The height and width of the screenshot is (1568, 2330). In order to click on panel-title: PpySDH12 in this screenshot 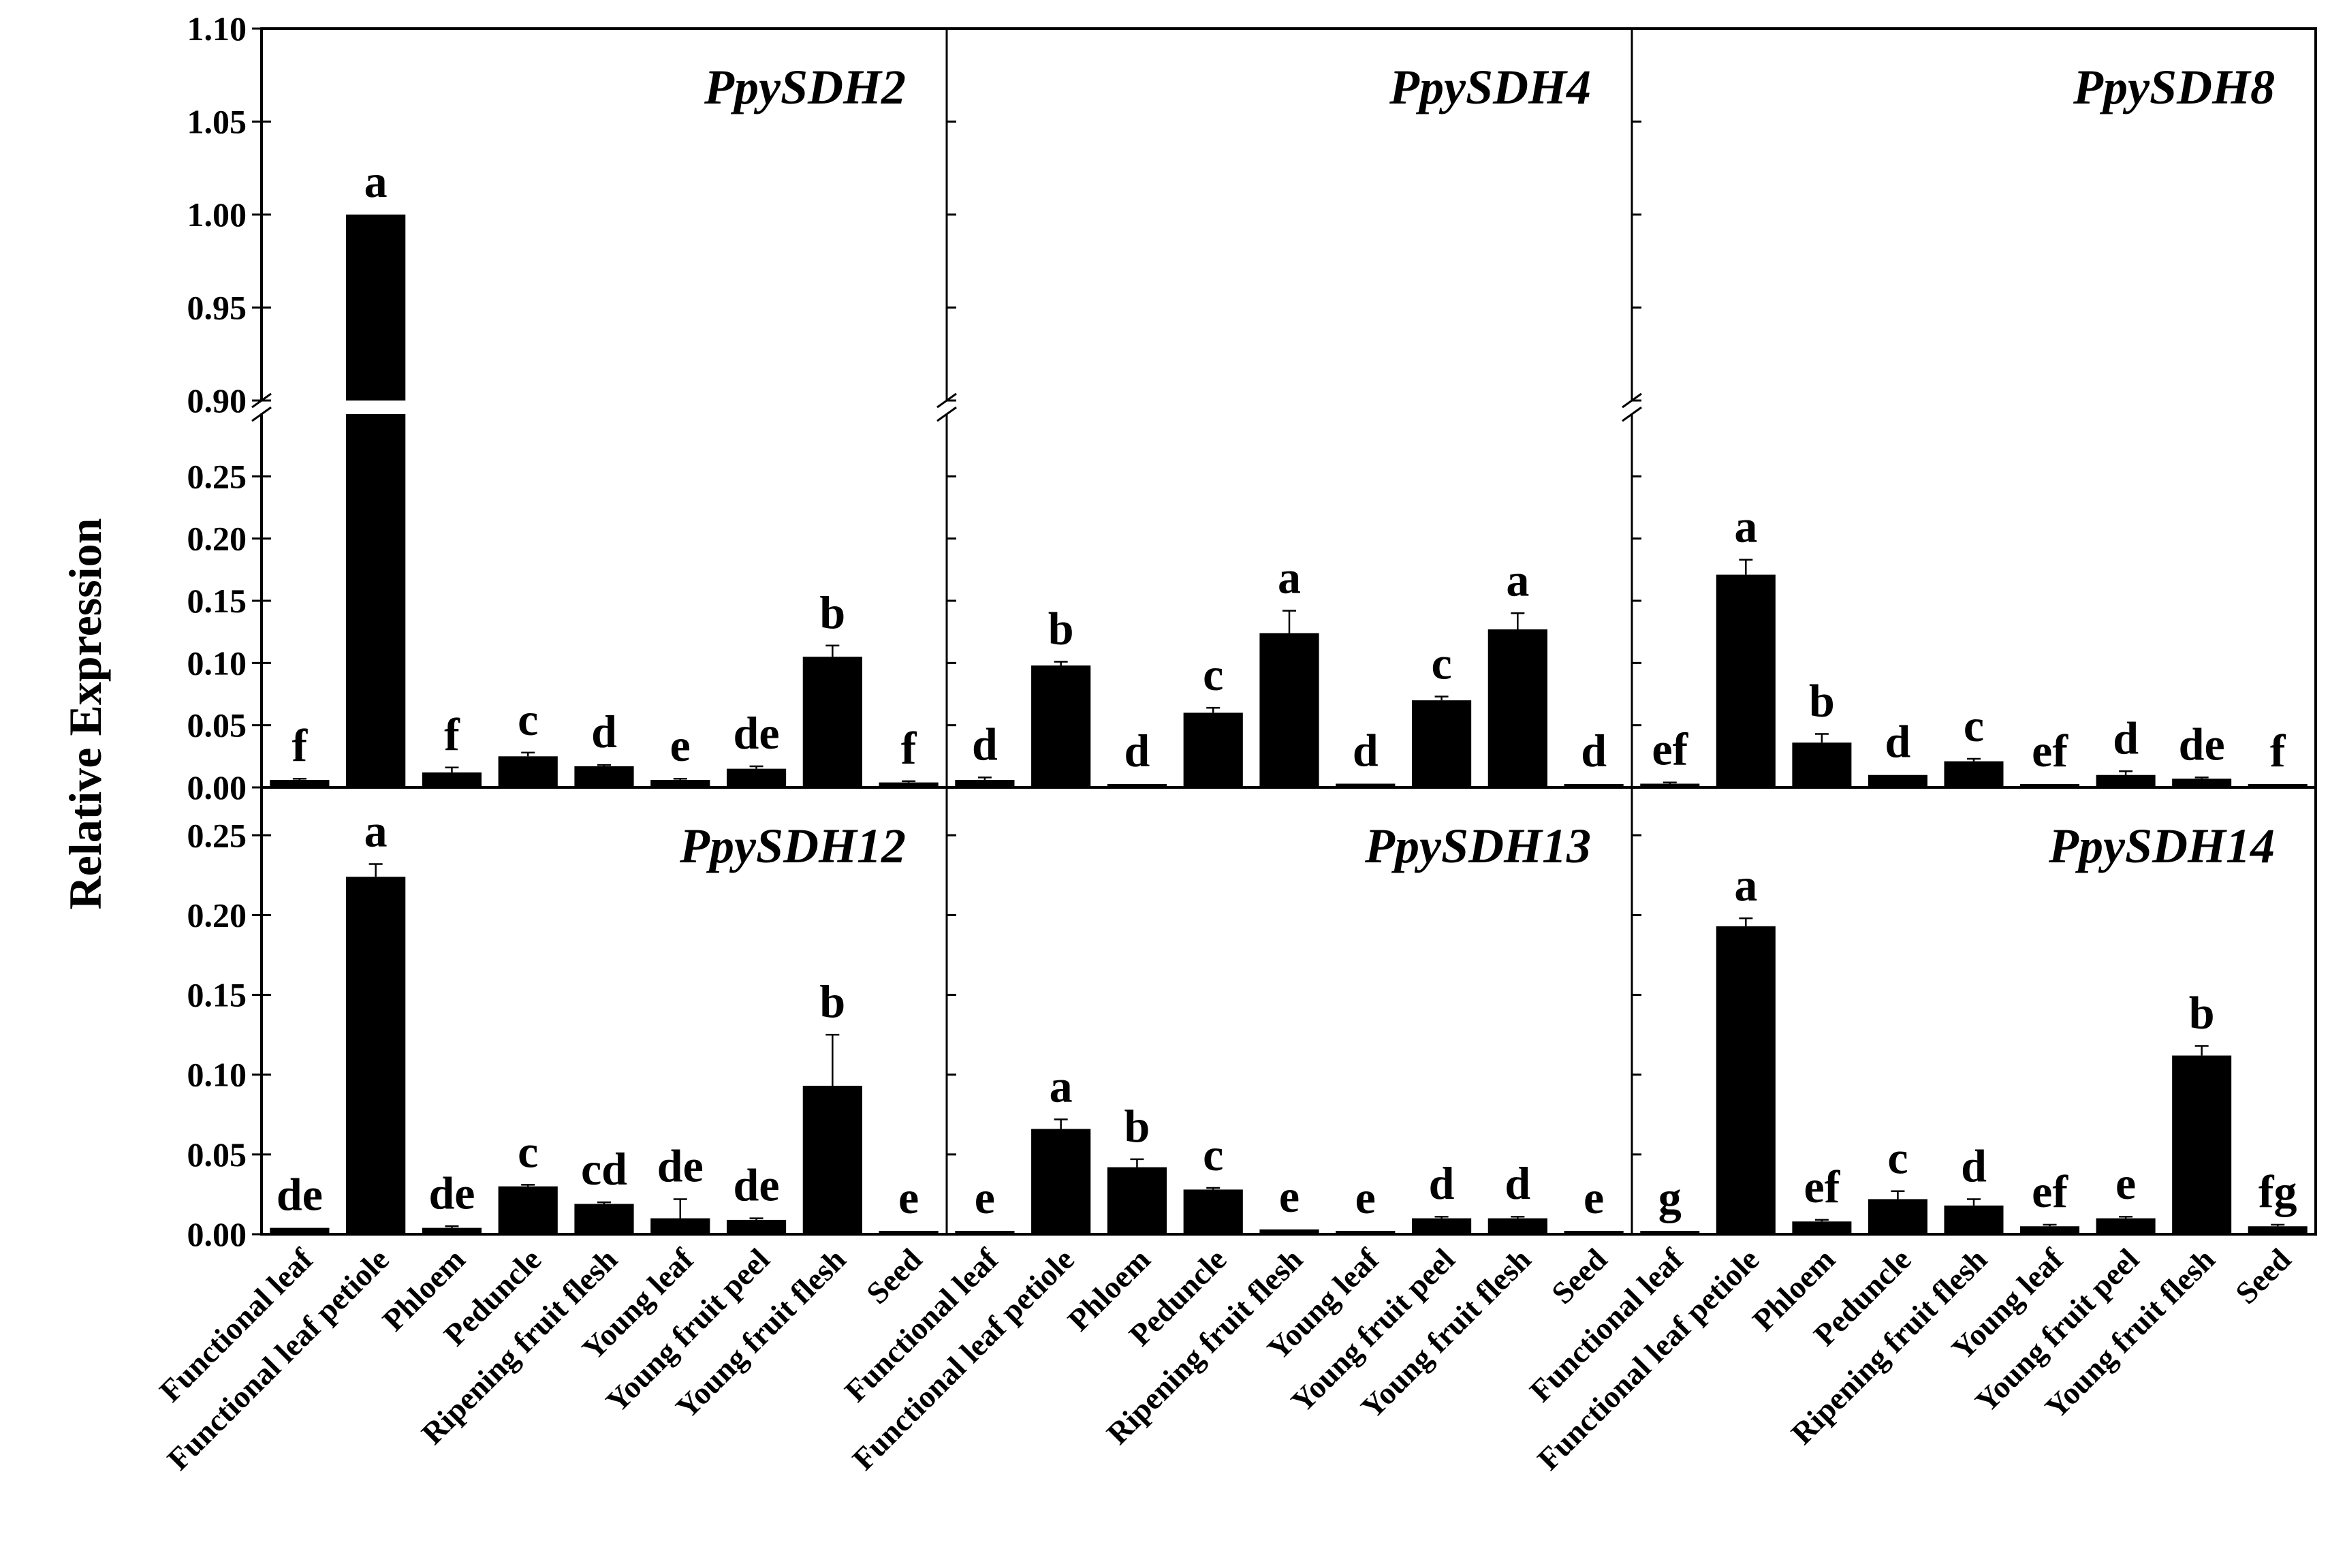, I will do `click(792, 846)`.